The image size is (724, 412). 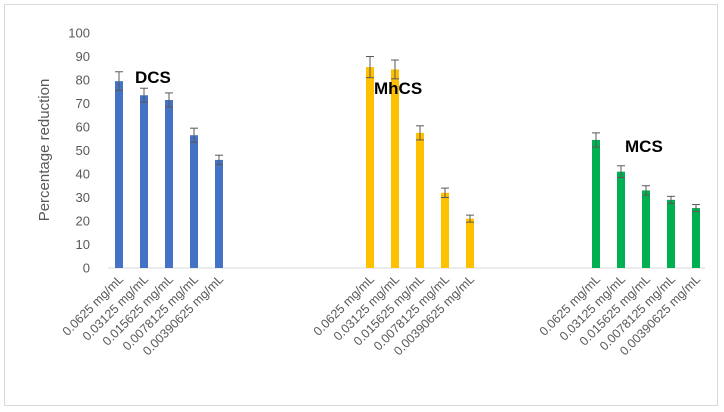 I want to click on y-axis-ticks: 0 10 20 30 40 50 60 70 80 90 100, so click(x=79, y=151).